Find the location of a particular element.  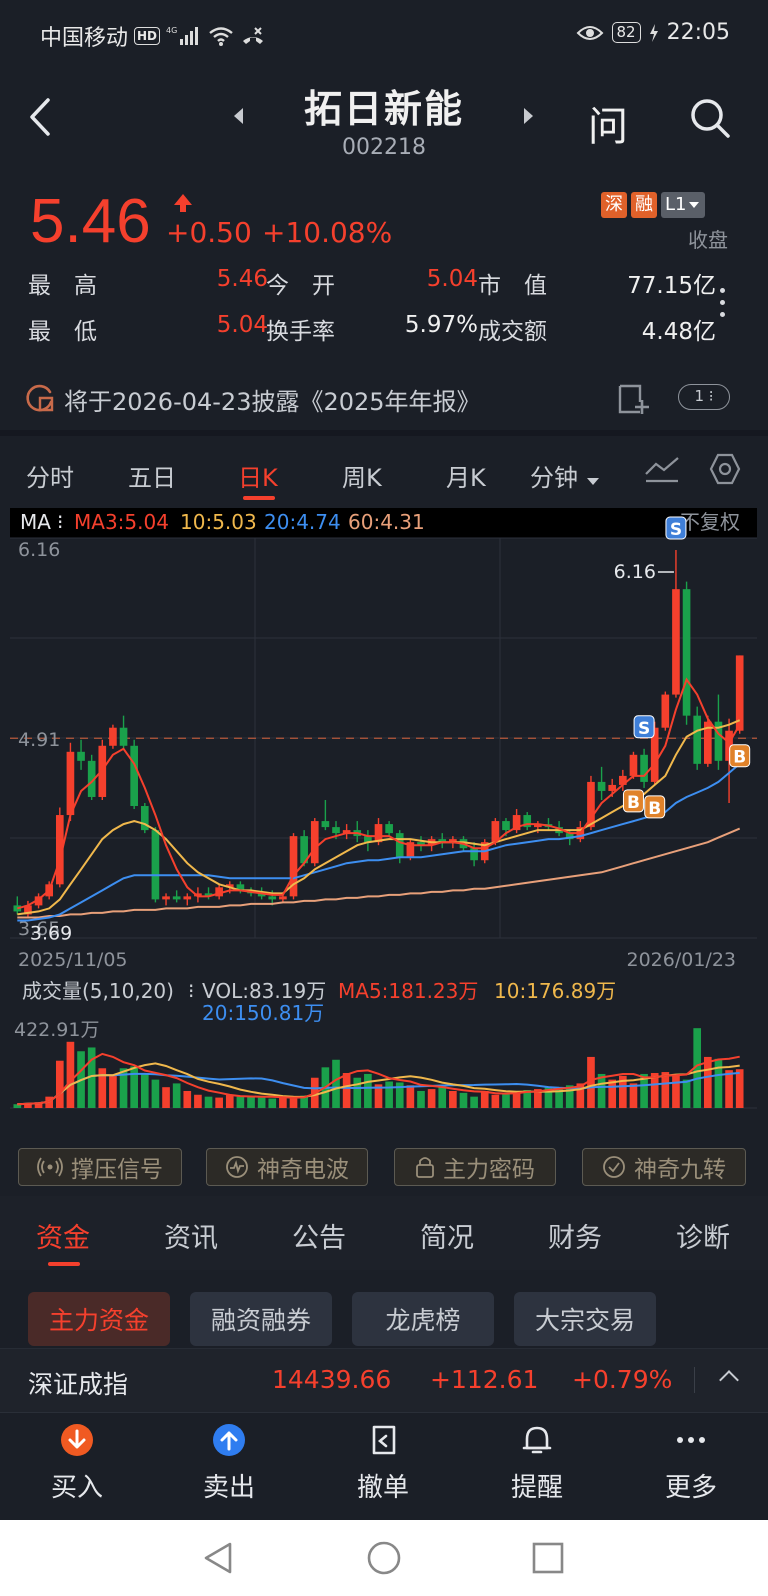

hd-badge: HD is located at coordinates (147, 36).